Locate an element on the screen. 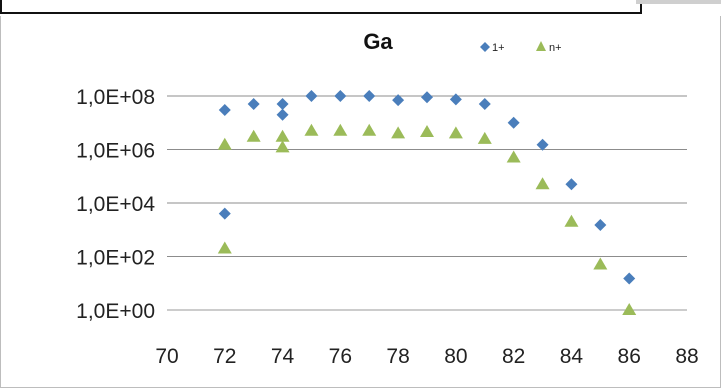 This screenshot has height=389, width=721. y-tick-label: 1,0E+00 is located at coordinates (115, 311).